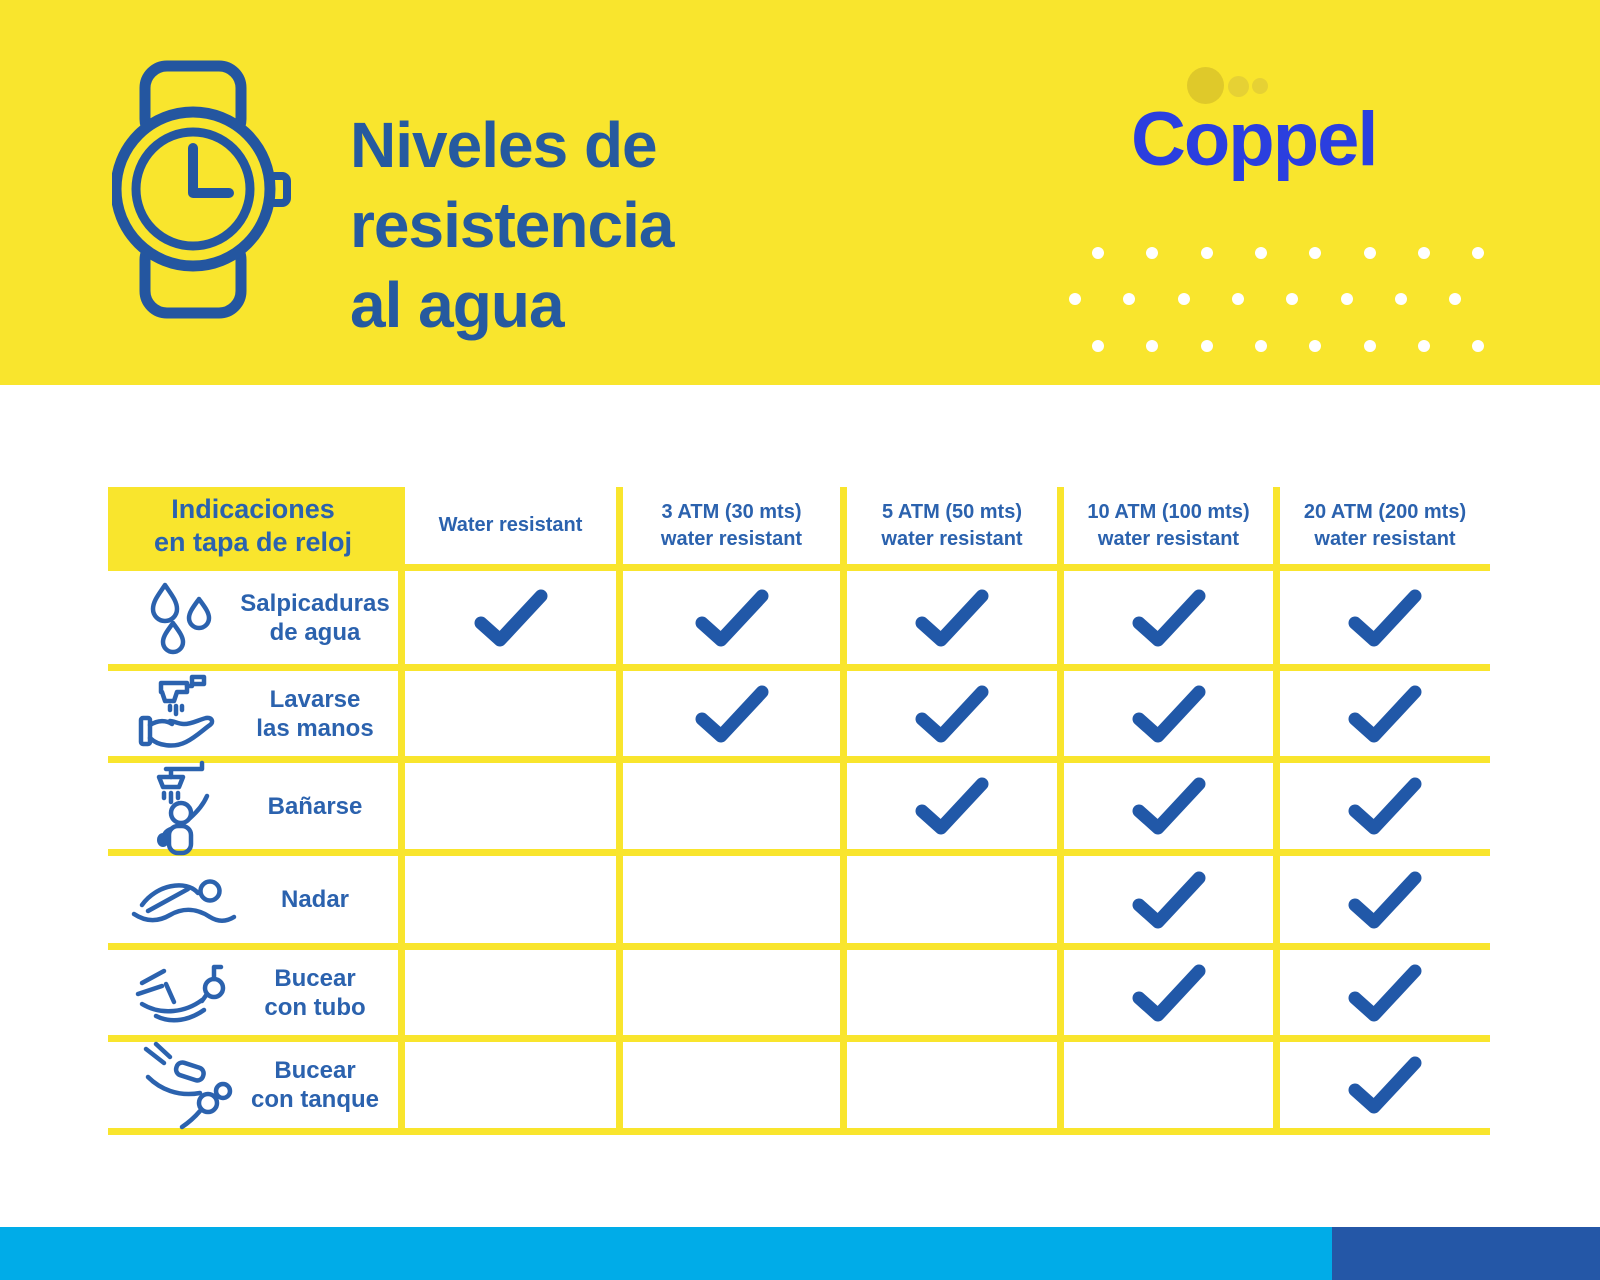 This screenshot has width=1600, height=1280. I want to click on label-line: 5 ATM (50 mts), so click(952, 511).